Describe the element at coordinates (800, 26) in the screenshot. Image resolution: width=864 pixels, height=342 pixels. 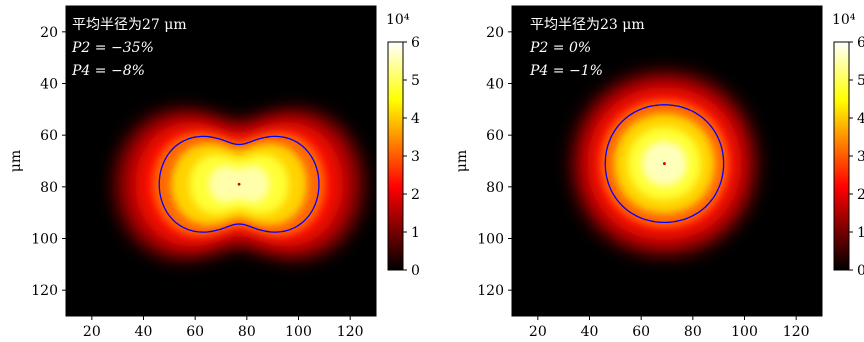
I see `panel-label: (b)` at that location.